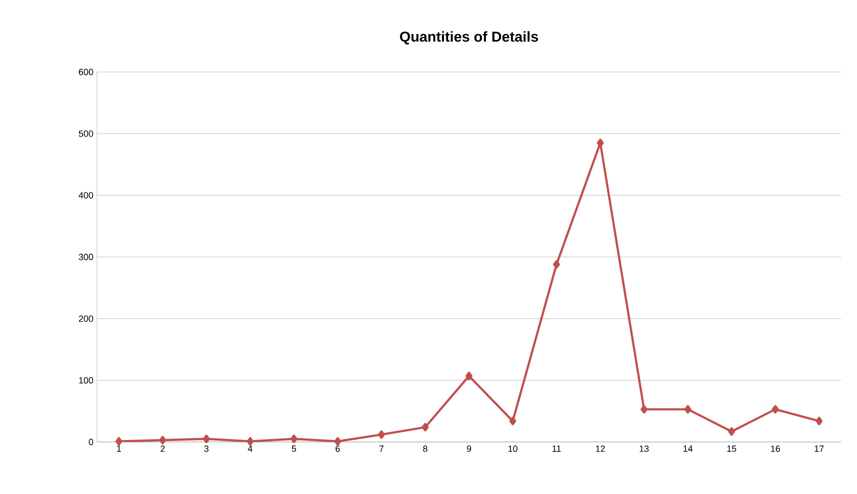 This screenshot has width=857, height=494. Describe the element at coordinates (162, 449) in the screenshot. I see `x-tick-label: 2` at that location.